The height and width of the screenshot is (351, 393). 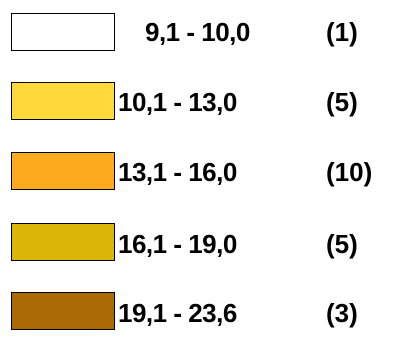 What do you see at coordinates (349, 172) in the screenshot?
I see `legend-count-label: (10)` at bounding box center [349, 172].